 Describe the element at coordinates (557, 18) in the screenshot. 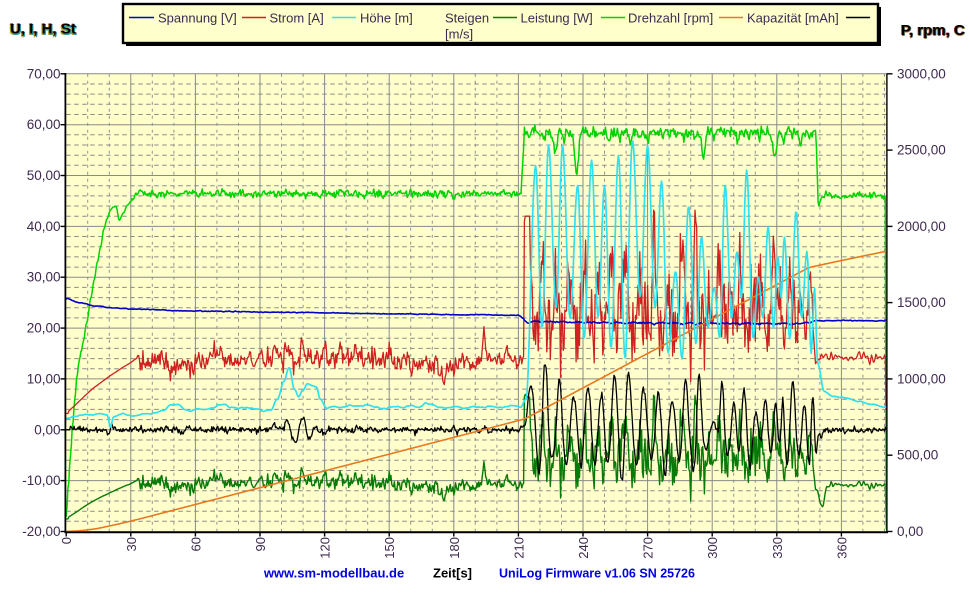

I see `svg-text: Leistung [W]` at that location.